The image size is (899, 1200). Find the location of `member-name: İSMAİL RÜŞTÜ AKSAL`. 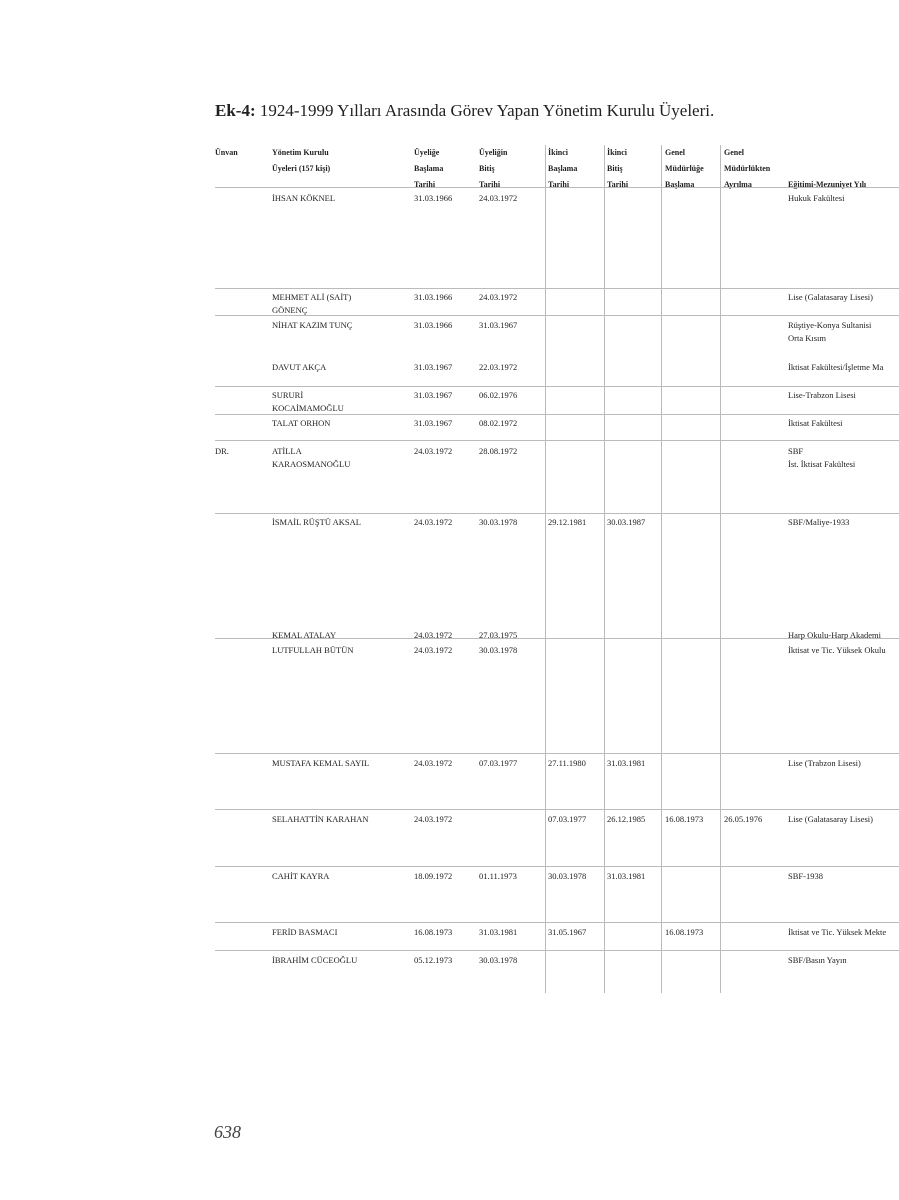

member-name: İSMAİL RÜŞTÜ AKSAL is located at coordinates (316, 522).